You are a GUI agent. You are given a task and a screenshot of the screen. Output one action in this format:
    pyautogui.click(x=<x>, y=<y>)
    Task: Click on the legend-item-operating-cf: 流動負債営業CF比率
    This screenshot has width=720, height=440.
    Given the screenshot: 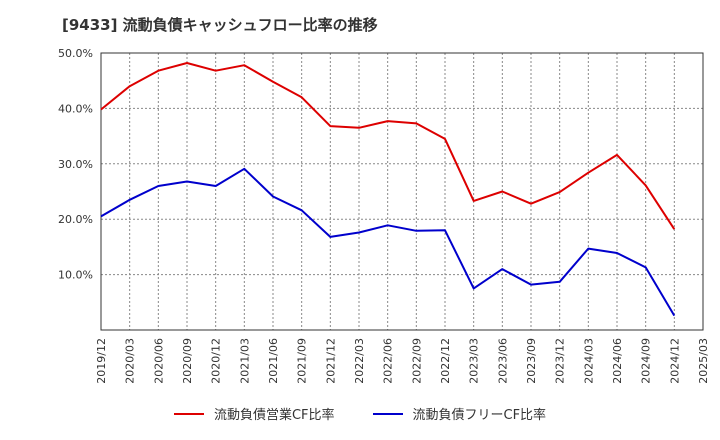 What is the action you would take?
    pyautogui.click(x=254, y=413)
    